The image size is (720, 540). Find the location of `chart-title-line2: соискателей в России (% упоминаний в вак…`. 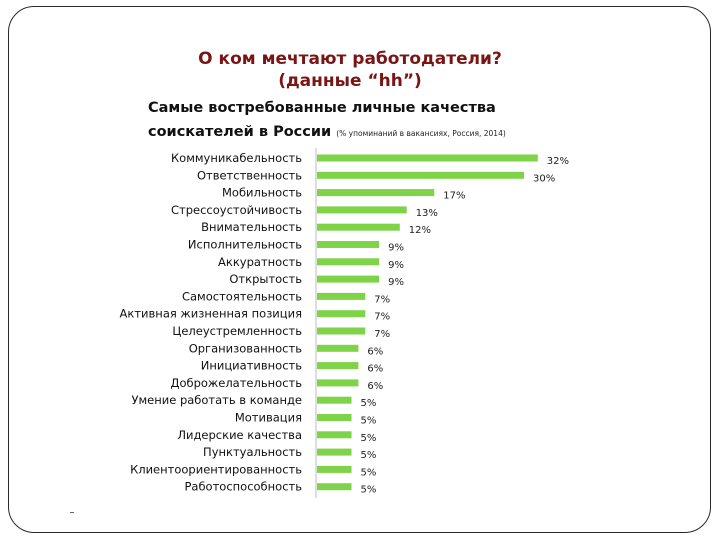

chart-title-line2: соискателей в России (% упоминаний в вак… is located at coordinates (378, 133).